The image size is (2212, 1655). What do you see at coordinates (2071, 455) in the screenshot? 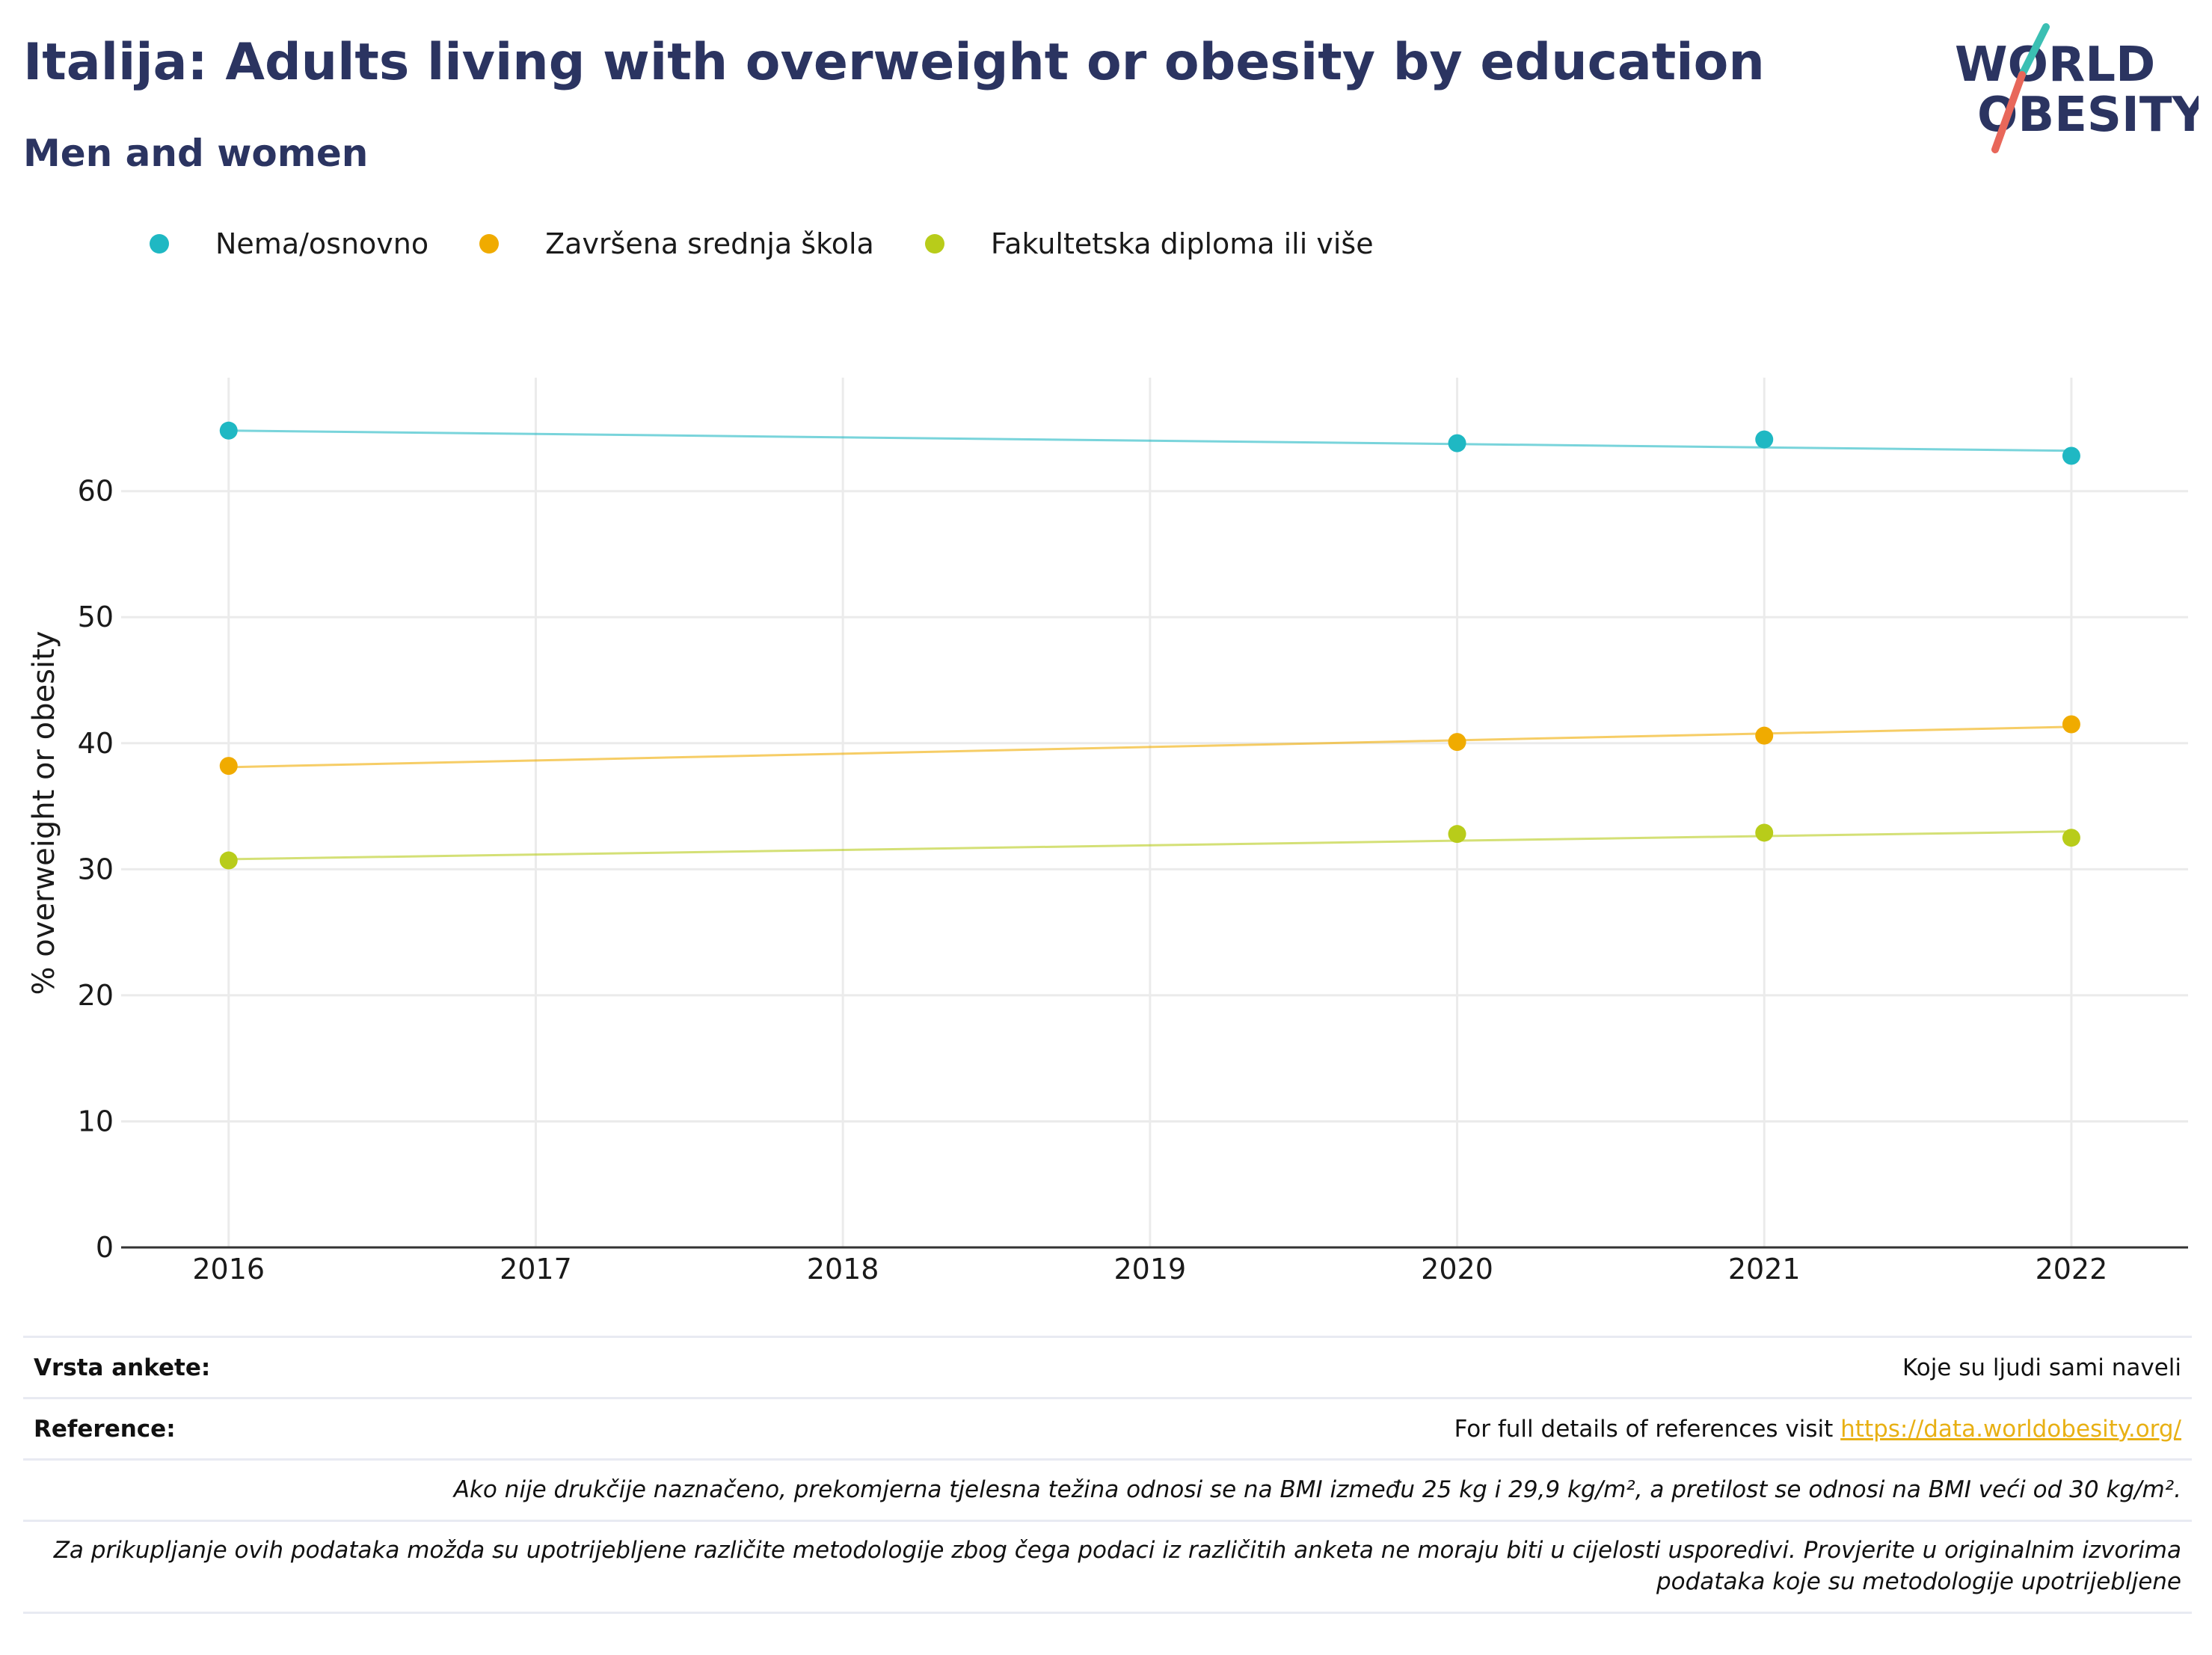
I see `series-1-point-2022` at bounding box center [2071, 455].